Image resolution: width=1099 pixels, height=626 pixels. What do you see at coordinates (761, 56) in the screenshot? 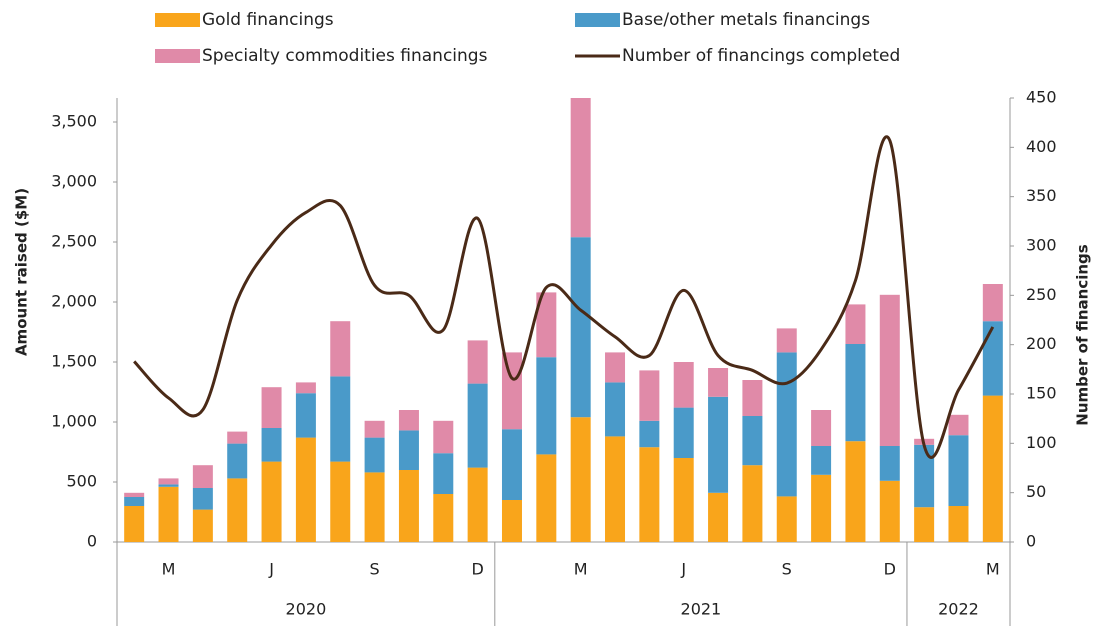
I see `legend-label: Number of financings completed` at bounding box center [761, 56].